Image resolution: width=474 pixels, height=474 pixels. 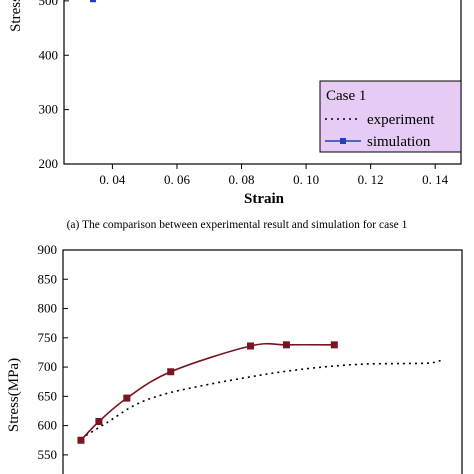 What do you see at coordinates (48, 308) in the screenshot?
I see `y-tick-label: 800` at bounding box center [48, 308].